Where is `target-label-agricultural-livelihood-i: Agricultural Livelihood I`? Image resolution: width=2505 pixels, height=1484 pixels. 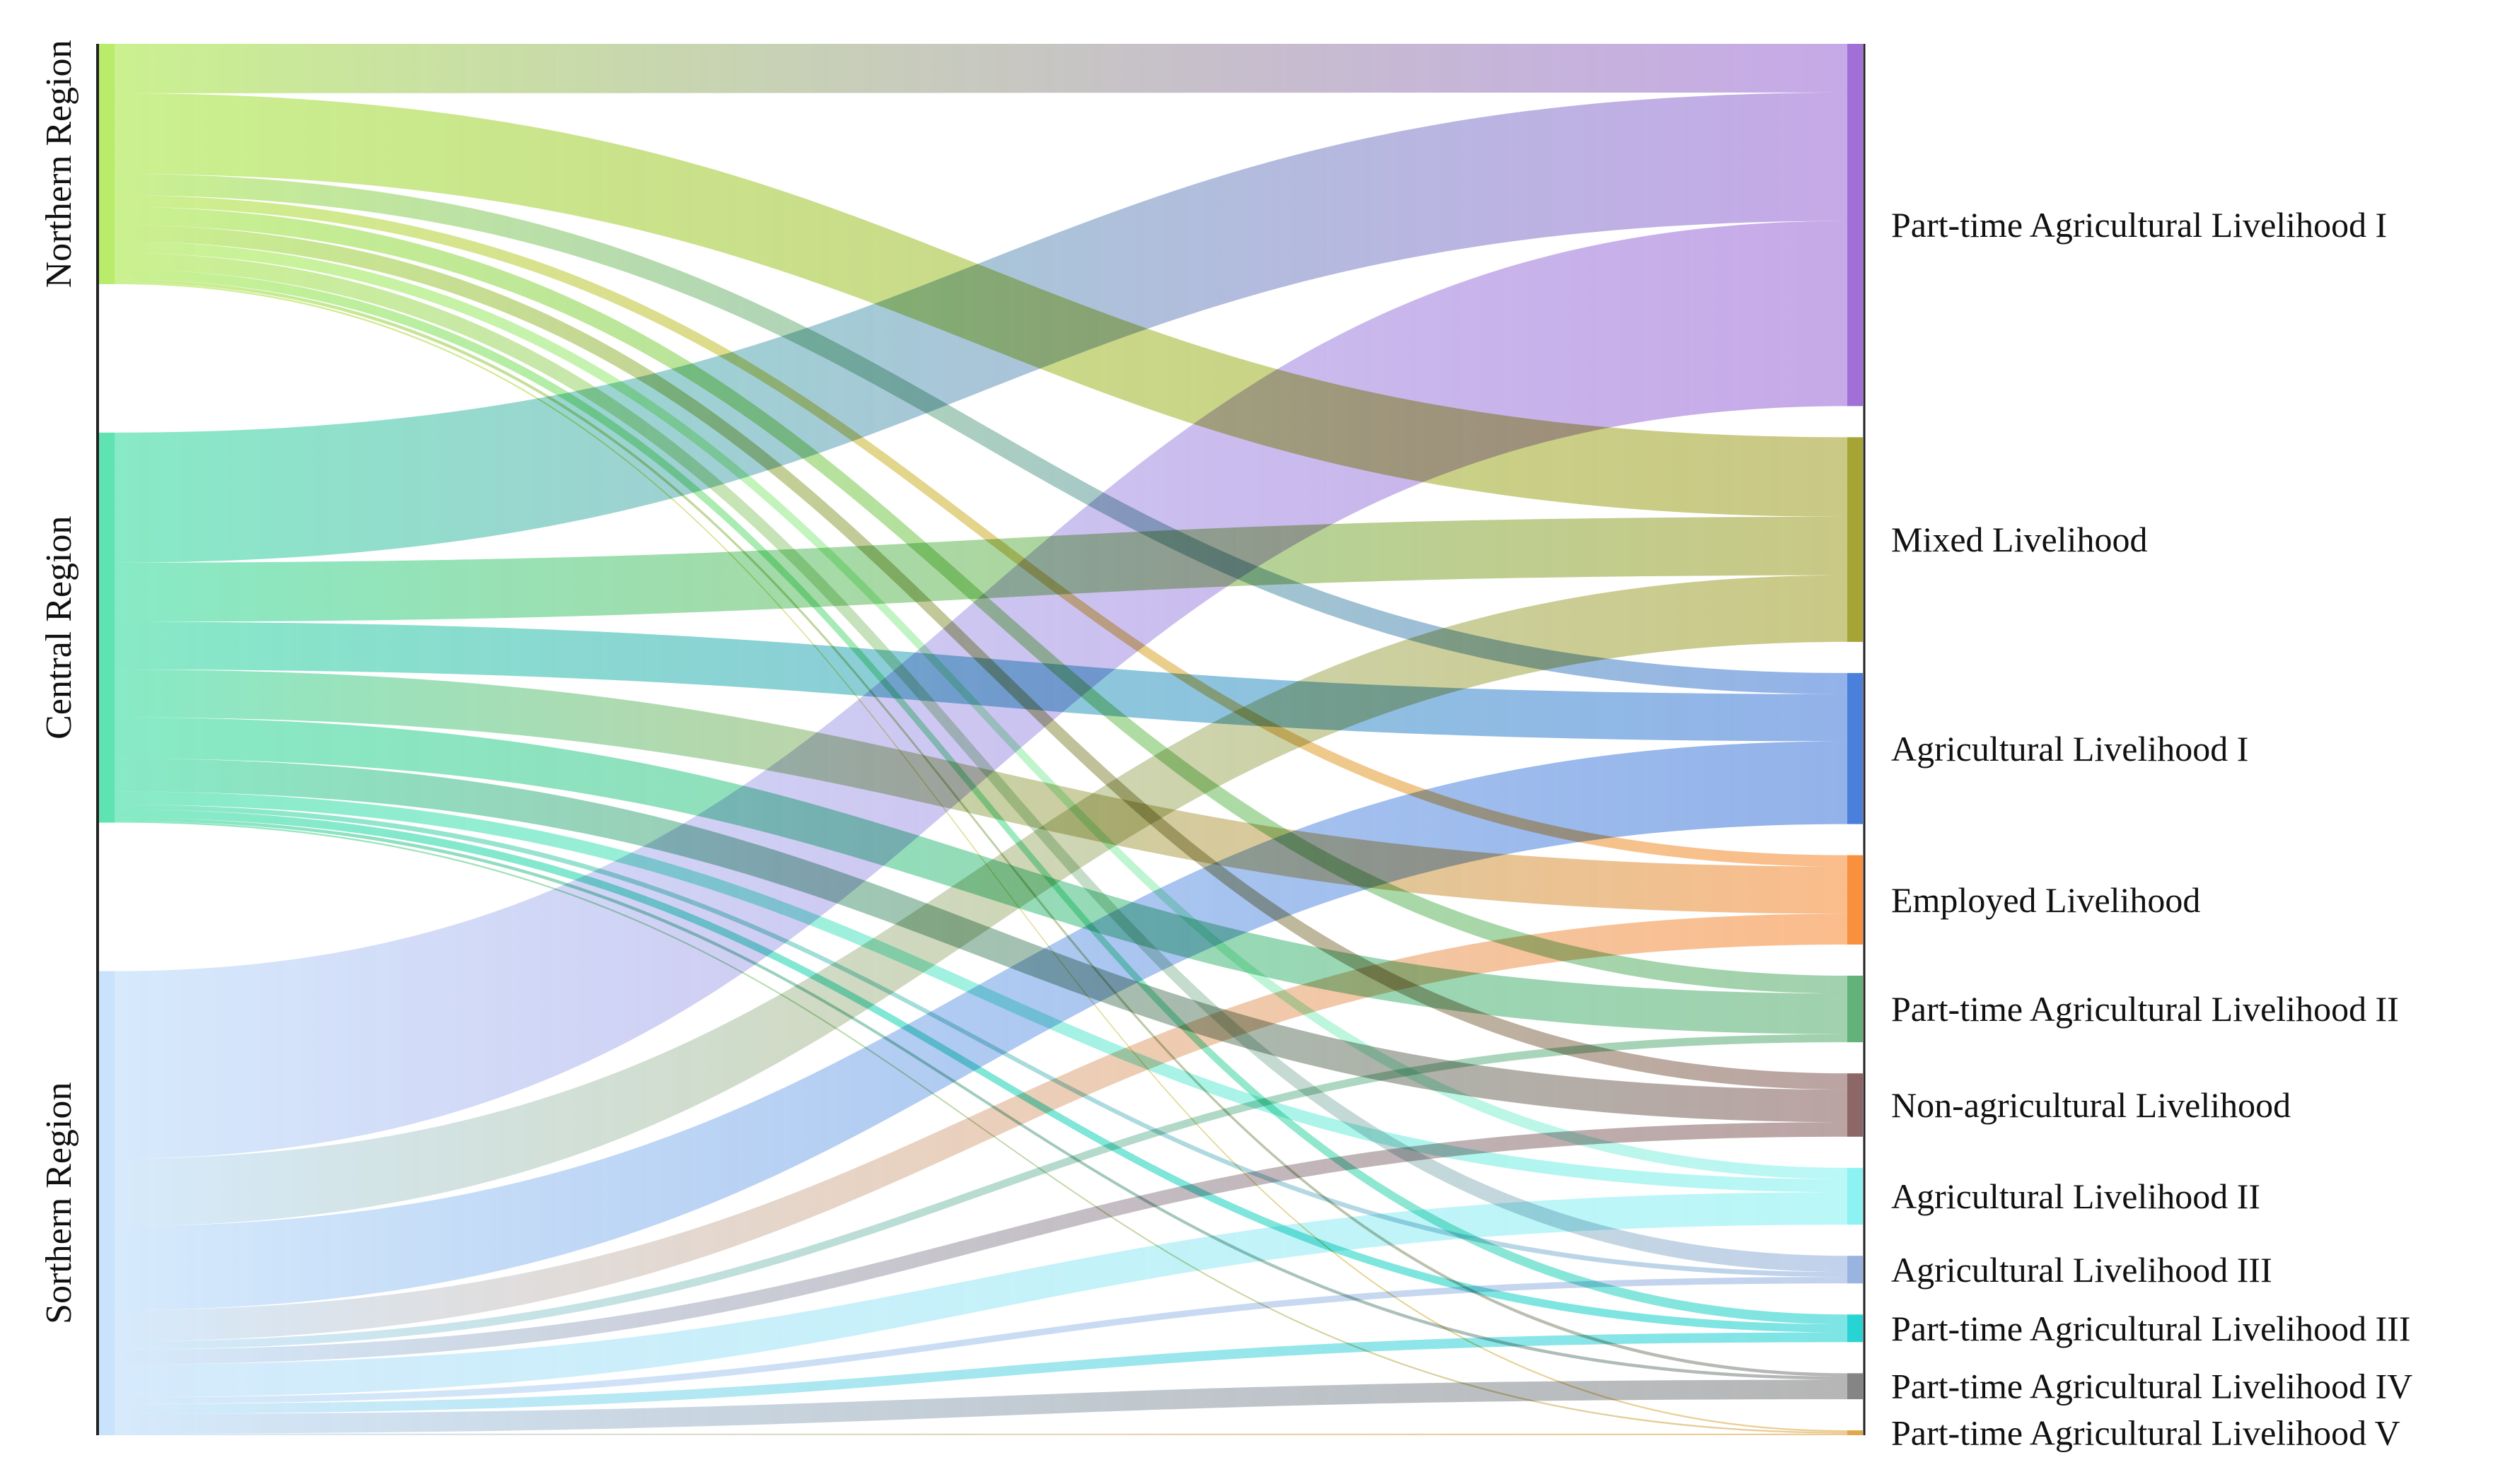
target-label-agricultural-livelihood-i: Agricultural Livelihood I is located at coordinates (2069, 749).